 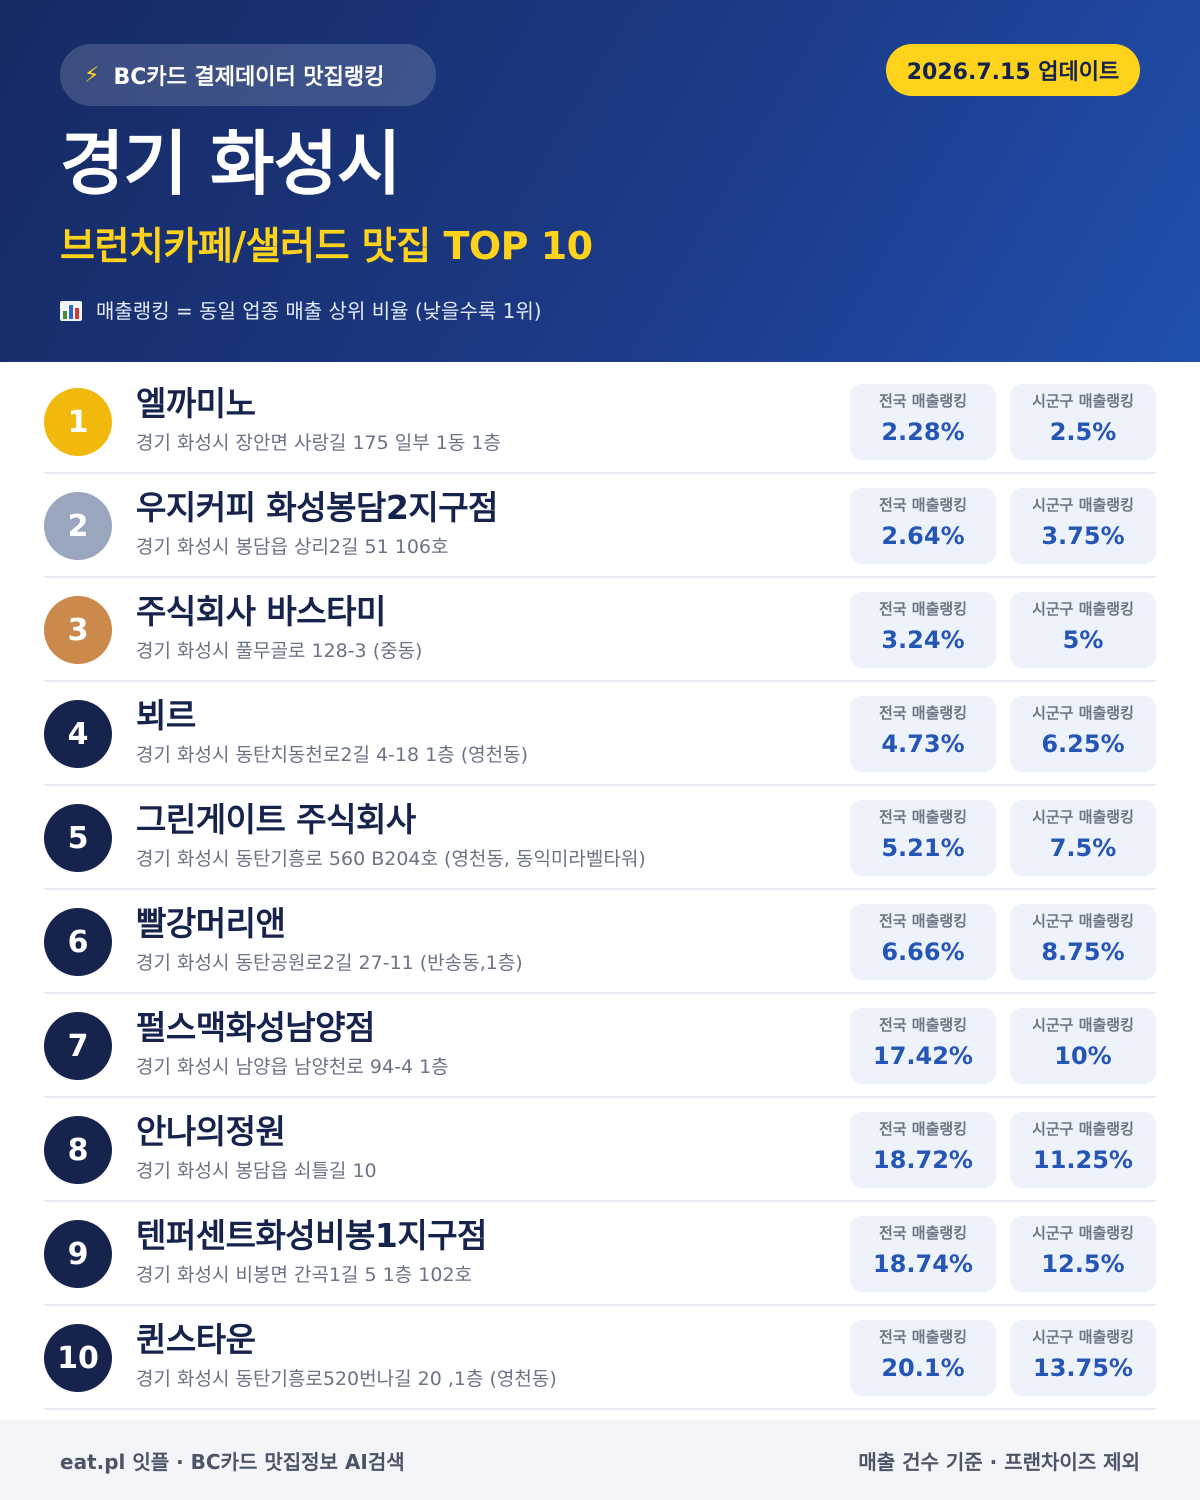 I want to click on local-rank-value: 7.5%, so click(x=1083, y=848).